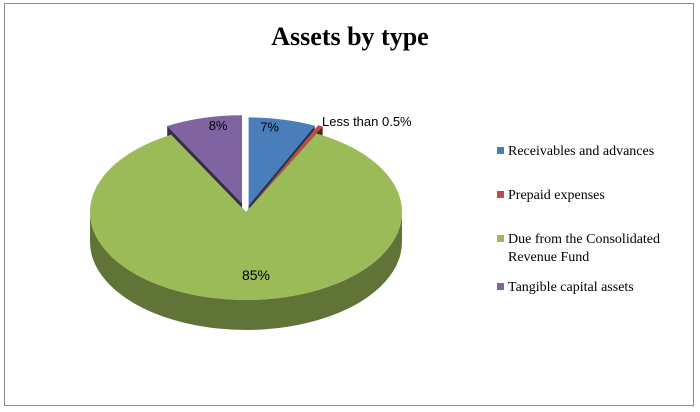 The height and width of the screenshot is (412, 700). I want to click on legend-label: Tangible capital assets, so click(571, 287).